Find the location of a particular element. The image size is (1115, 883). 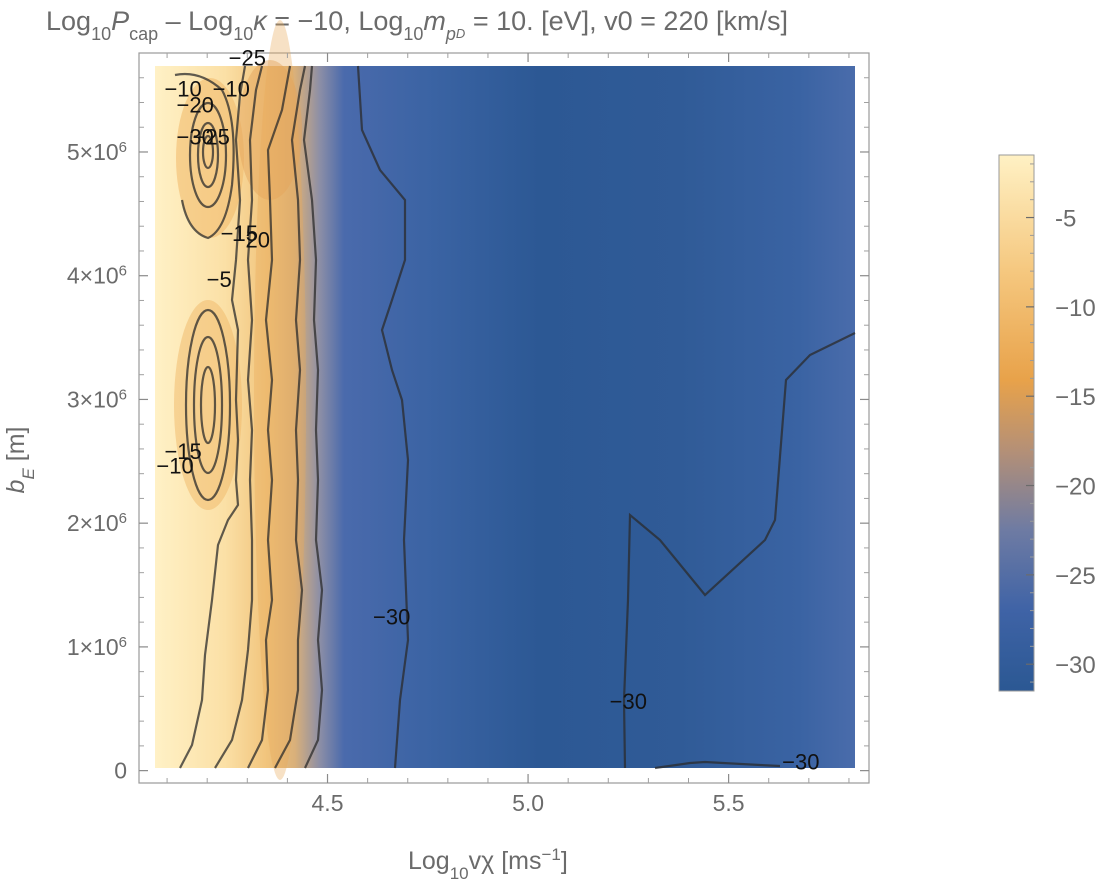

x-tick-labels: 4.5 5.0 5.5 is located at coordinates (528, 803).